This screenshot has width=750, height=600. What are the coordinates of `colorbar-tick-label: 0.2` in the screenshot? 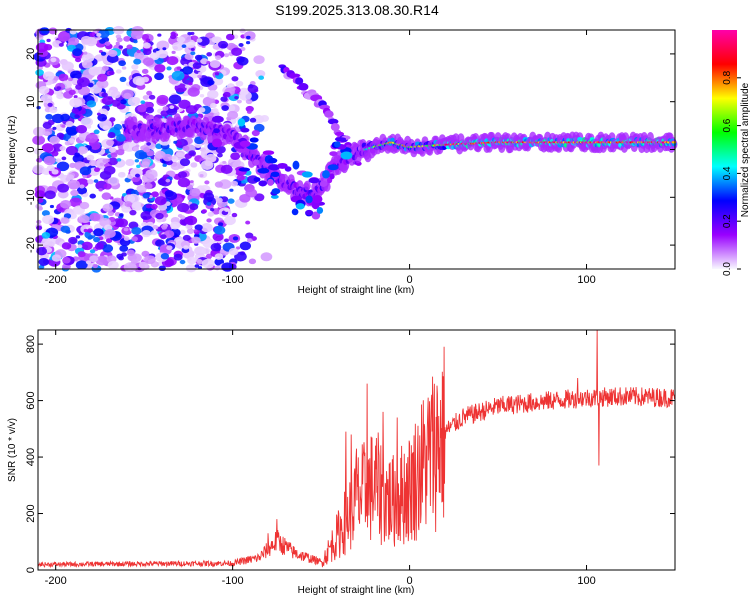 It's located at (727, 221).